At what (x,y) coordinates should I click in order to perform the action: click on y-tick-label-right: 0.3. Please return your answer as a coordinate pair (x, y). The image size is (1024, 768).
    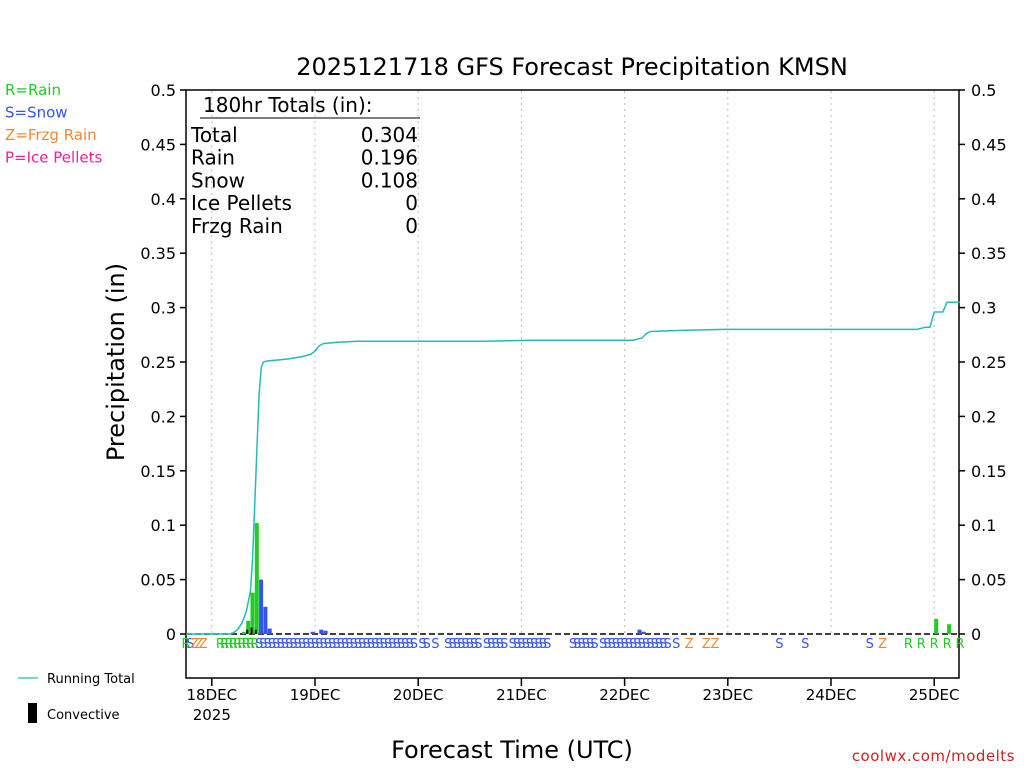
    Looking at the image, I should click on (983, 308).